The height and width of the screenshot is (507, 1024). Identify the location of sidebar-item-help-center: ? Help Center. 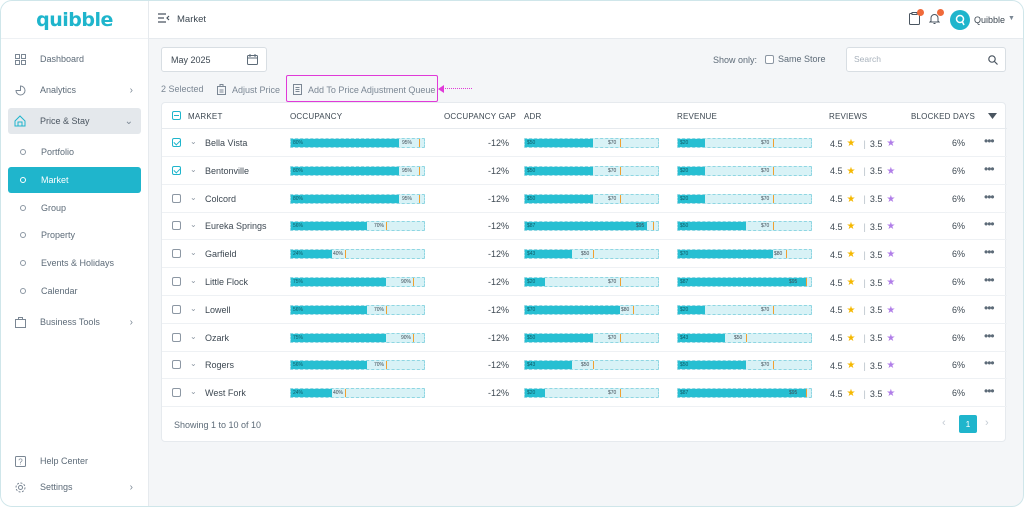
(74, 461).